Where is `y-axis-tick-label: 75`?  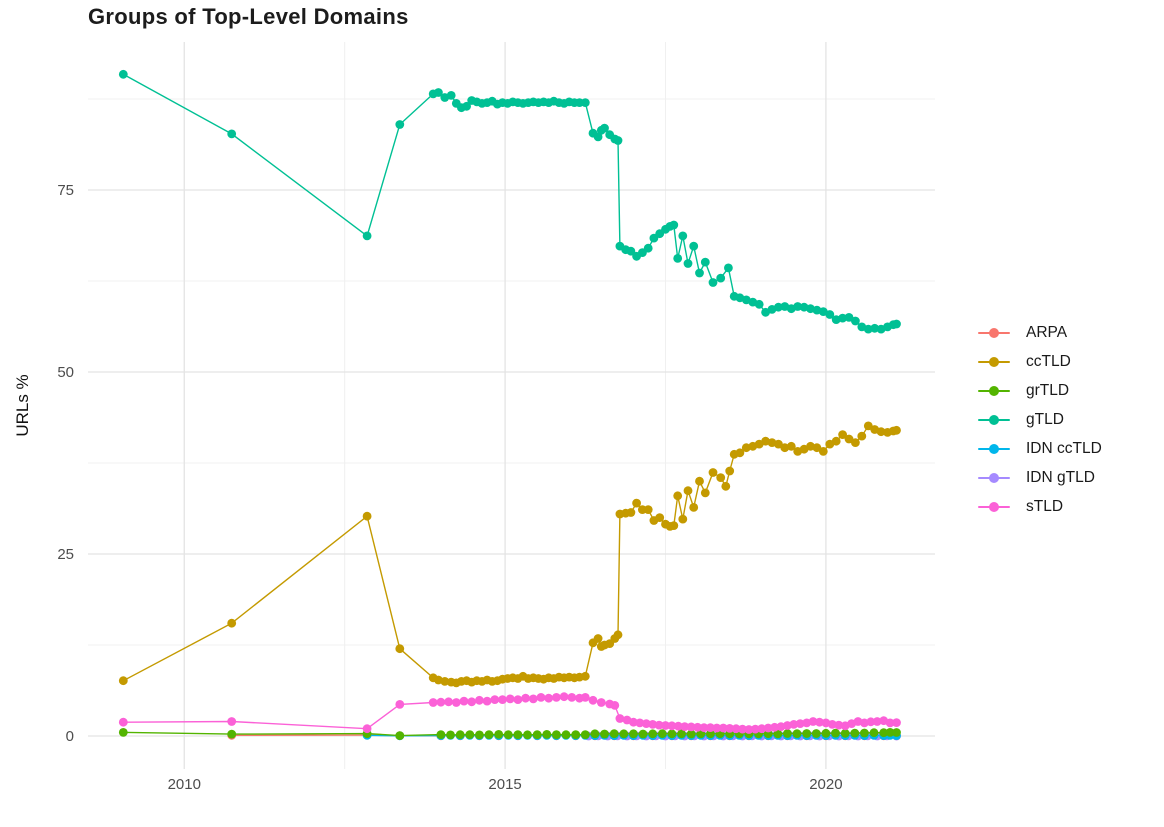 y-axis-tick-label: 75 is located at coordinates (65, 190).